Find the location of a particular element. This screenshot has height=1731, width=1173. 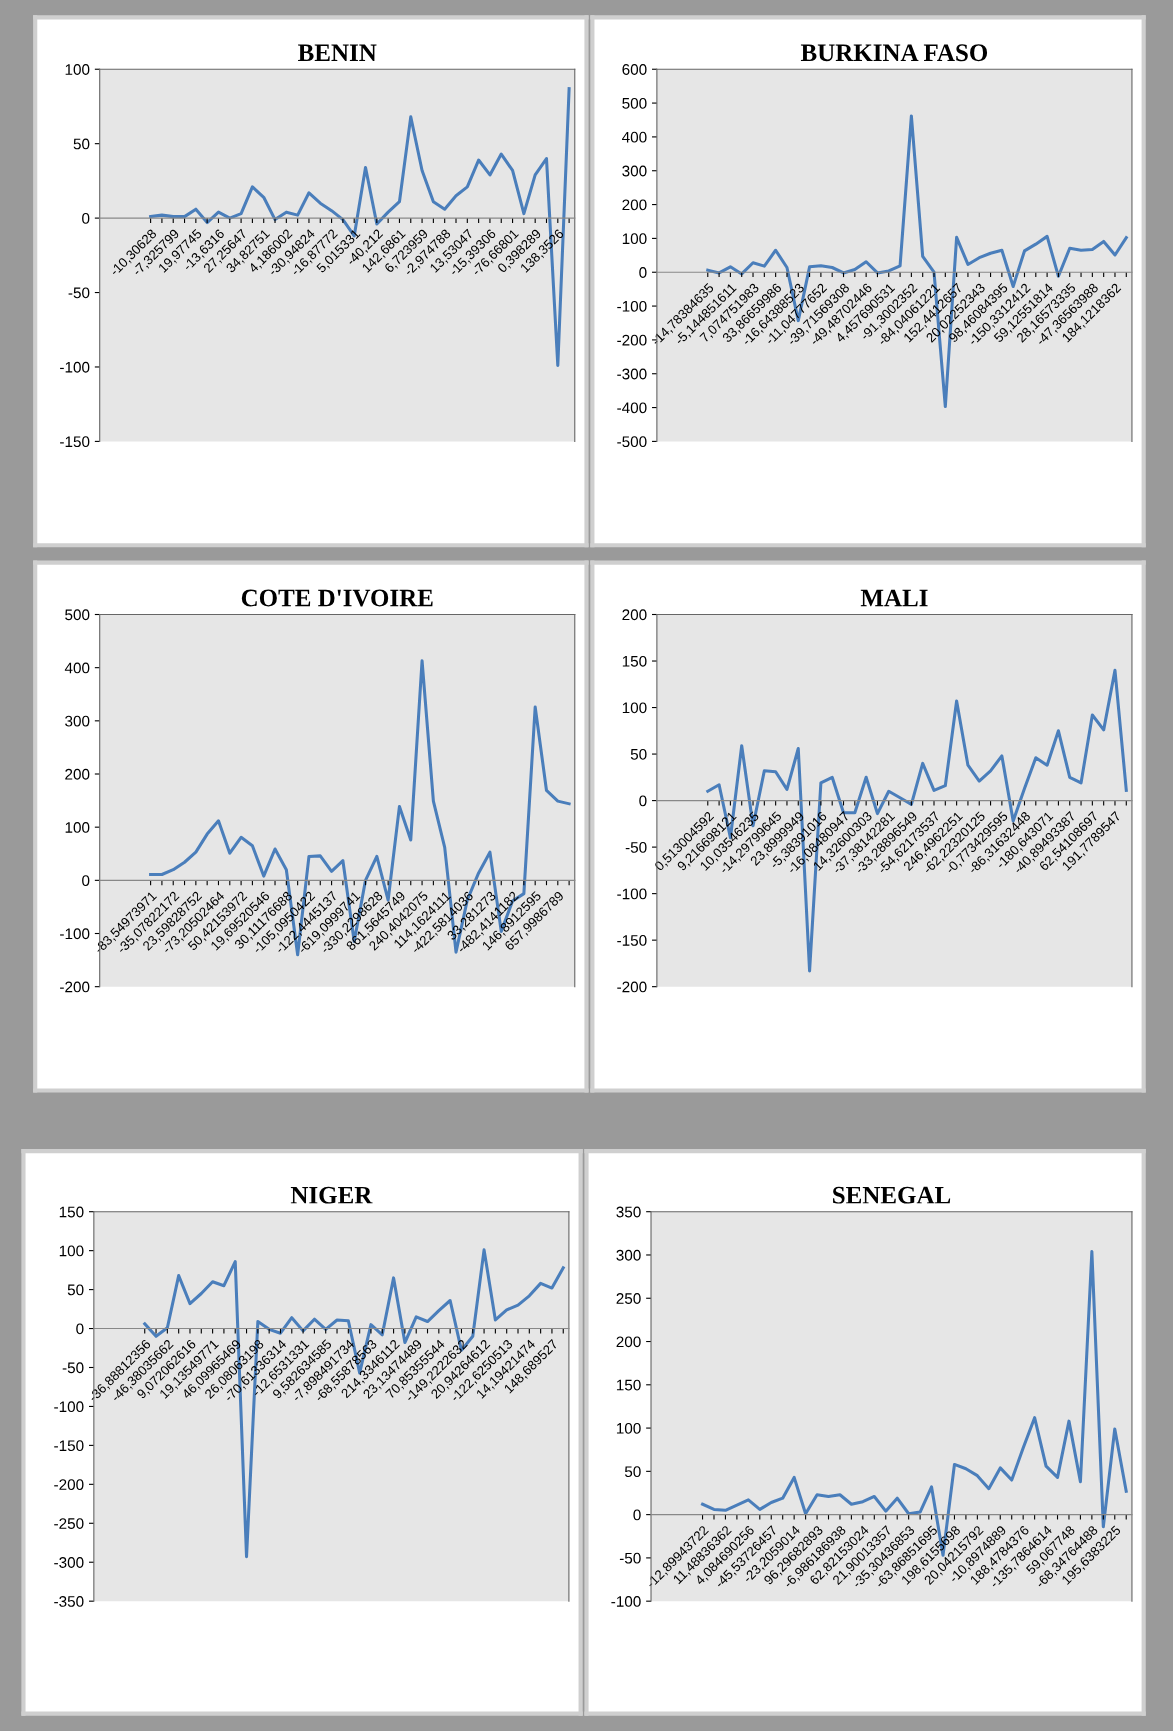

y-tick-label: -400 is located at coordinates (632, 408).